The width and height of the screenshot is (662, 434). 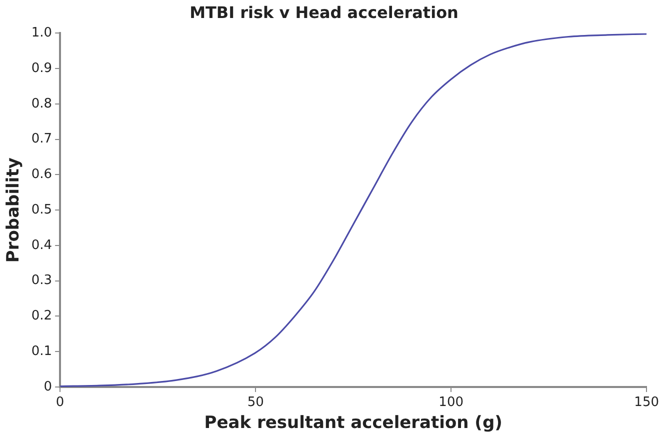 I want to click on y-tick-label: 0, so click(x=48, y=386).